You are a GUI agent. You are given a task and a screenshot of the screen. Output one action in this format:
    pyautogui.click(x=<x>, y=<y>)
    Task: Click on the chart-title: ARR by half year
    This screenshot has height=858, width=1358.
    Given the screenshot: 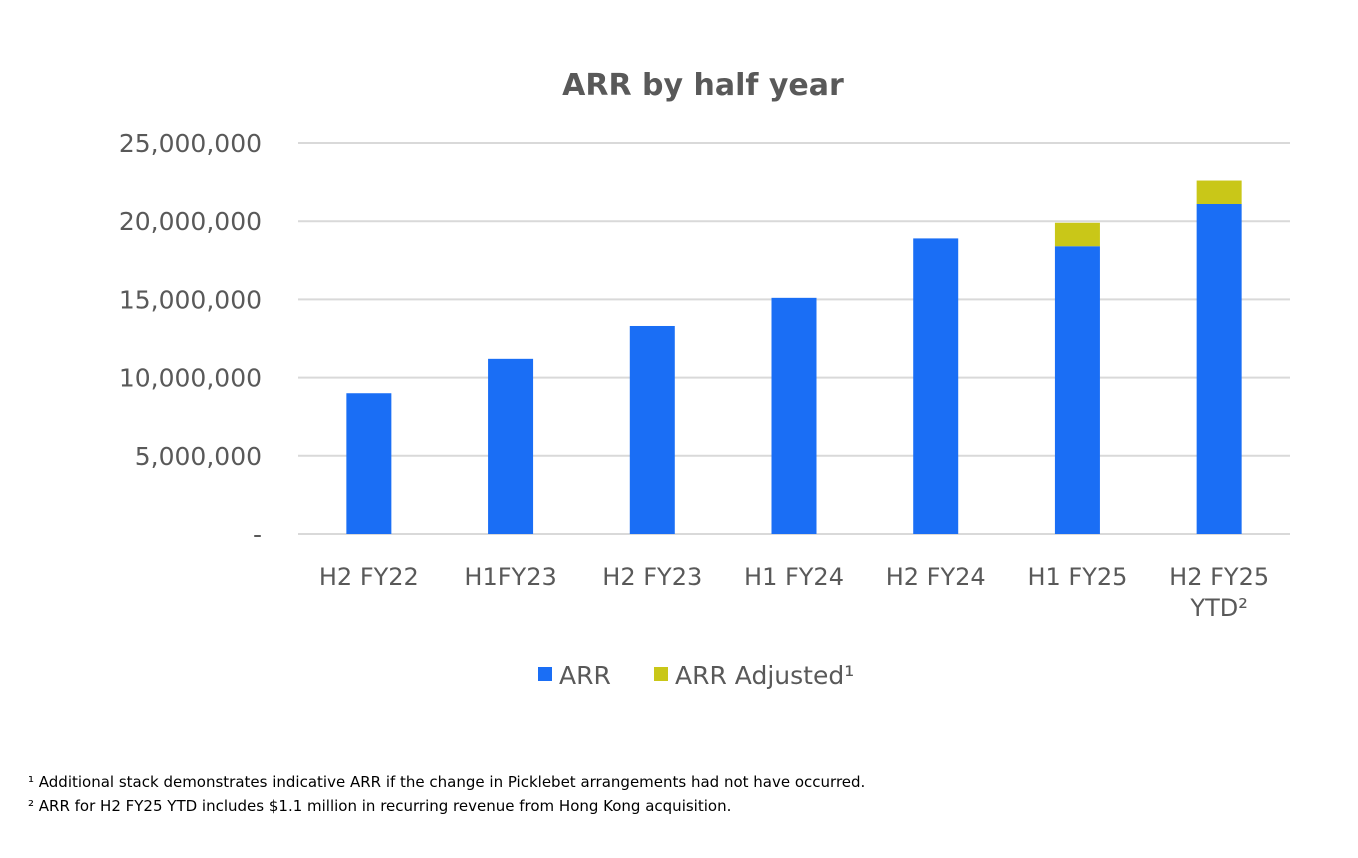 What is the action you would take?
    pyautogui.click(x=703, y=85)
    